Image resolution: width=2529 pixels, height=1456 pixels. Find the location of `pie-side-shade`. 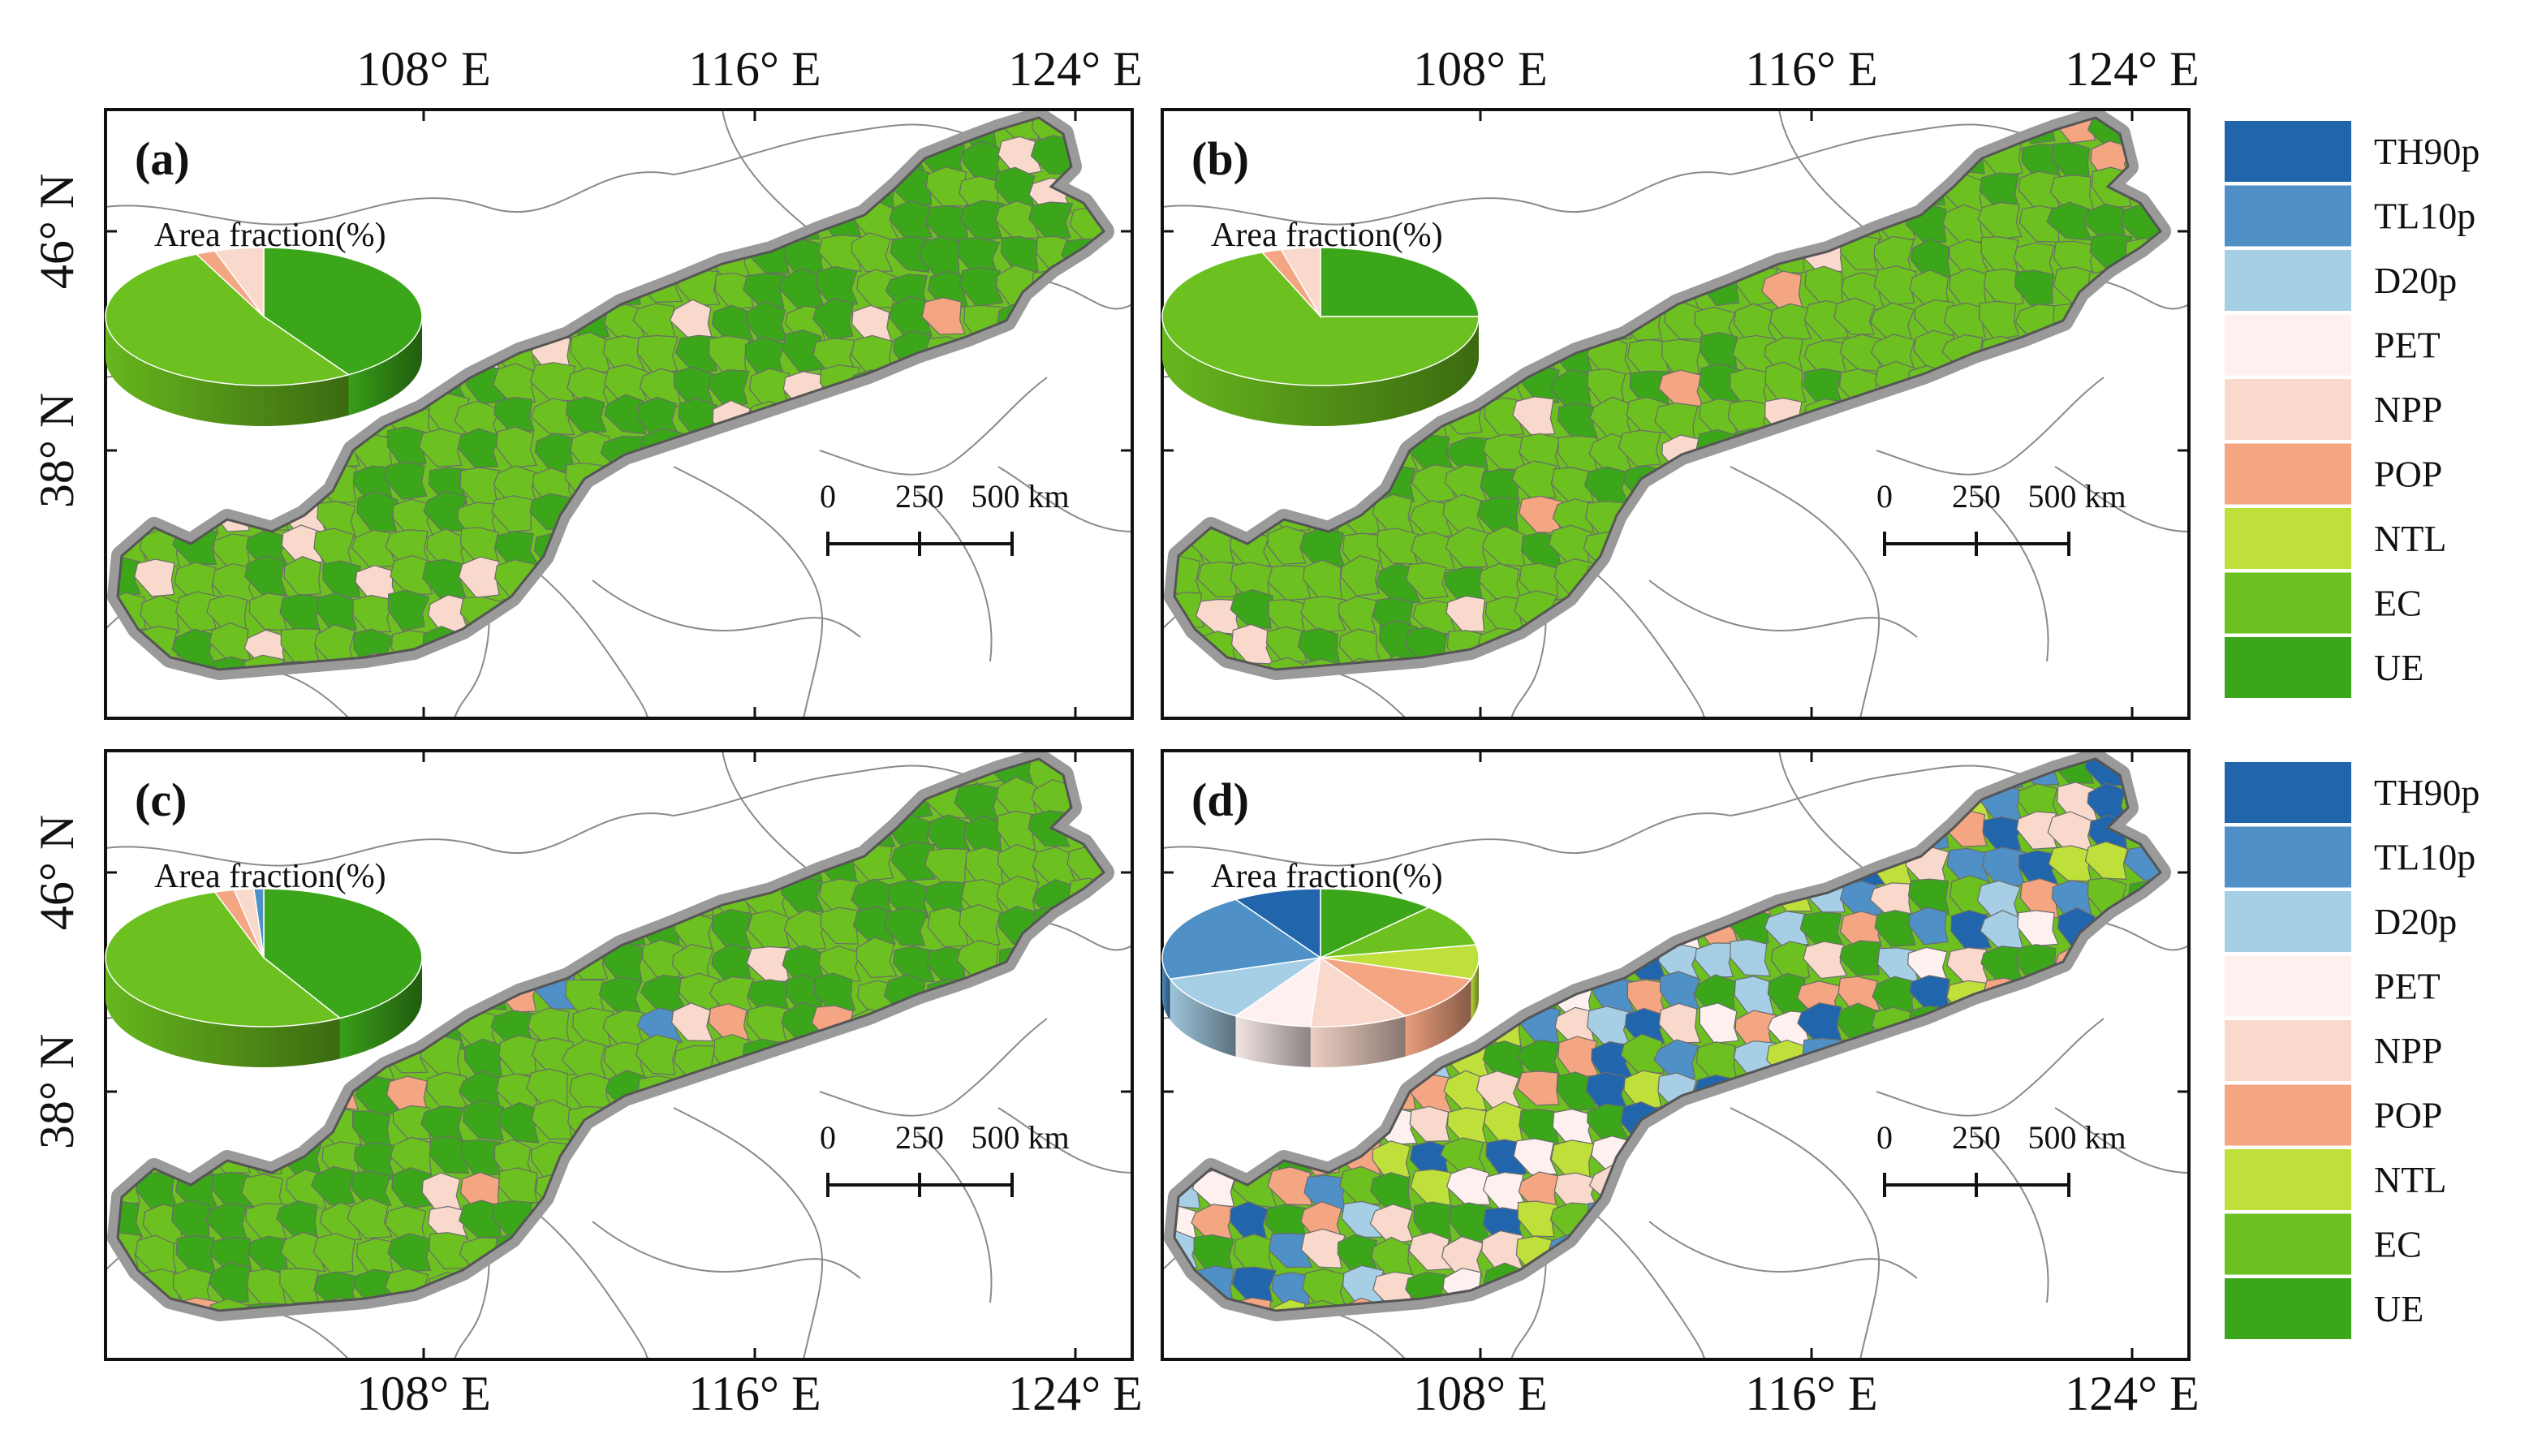

pie-side-shade is located at coordinates (385, 367).